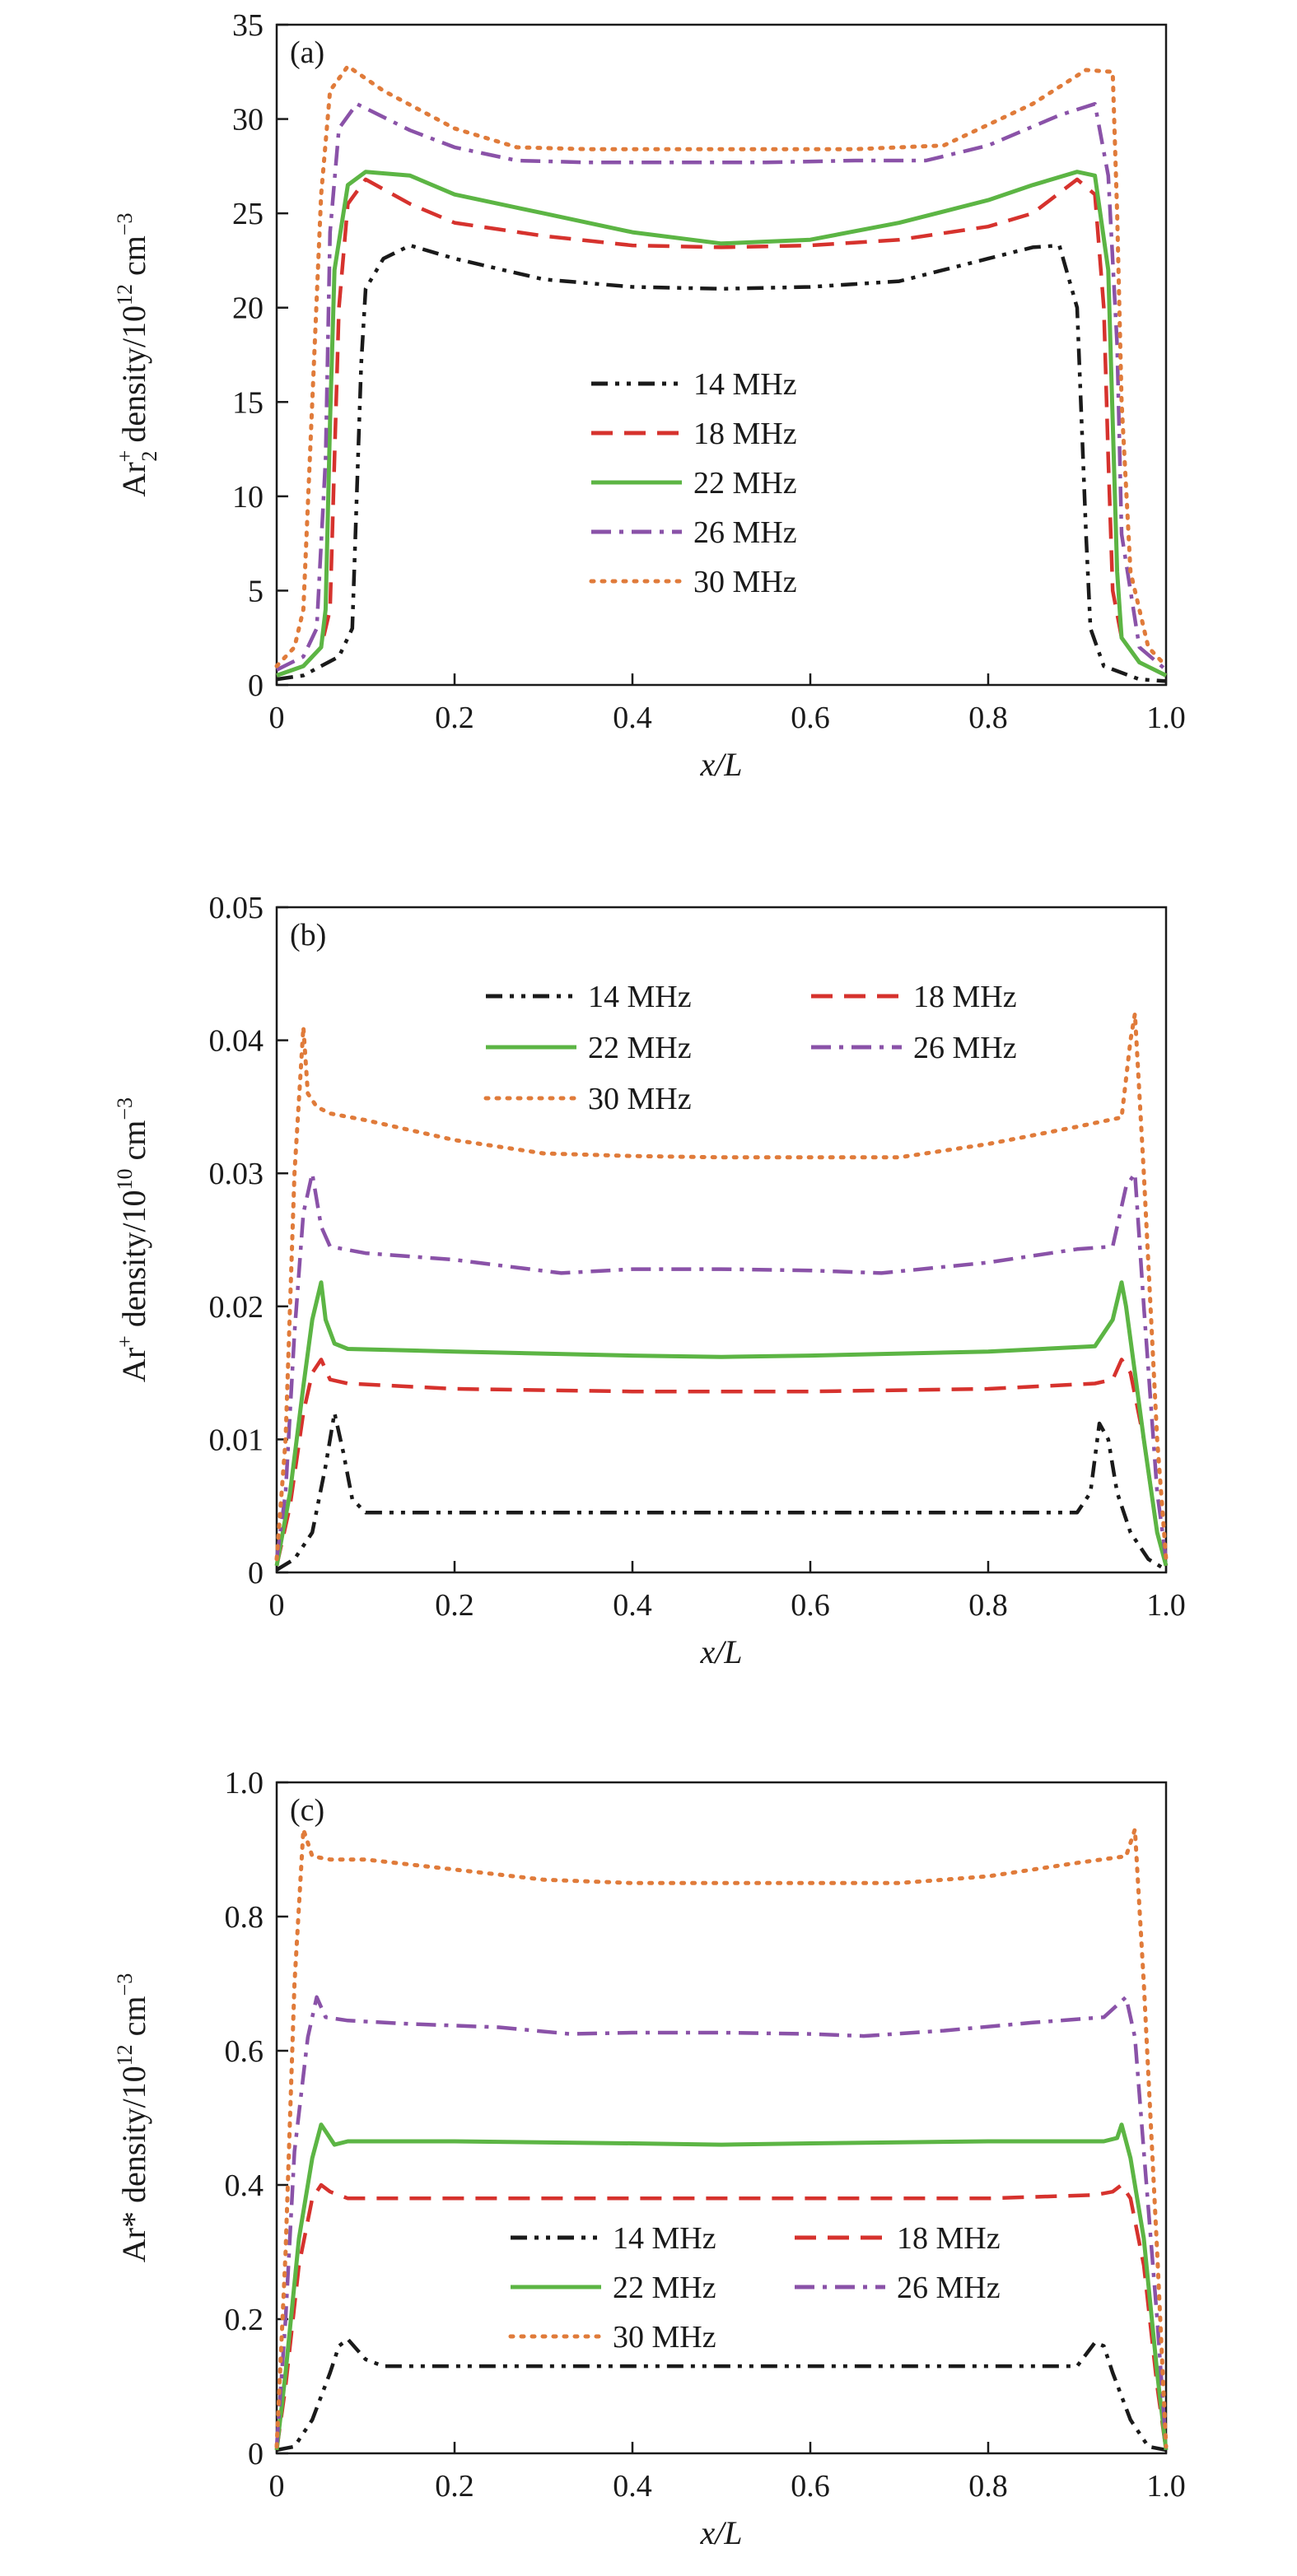 This screenshot has height=2576, width=1297. What do you see at coordinates (248, 25) in the screenshot?
I see `y-tick-label: 35` at bounding box center [248, 25].